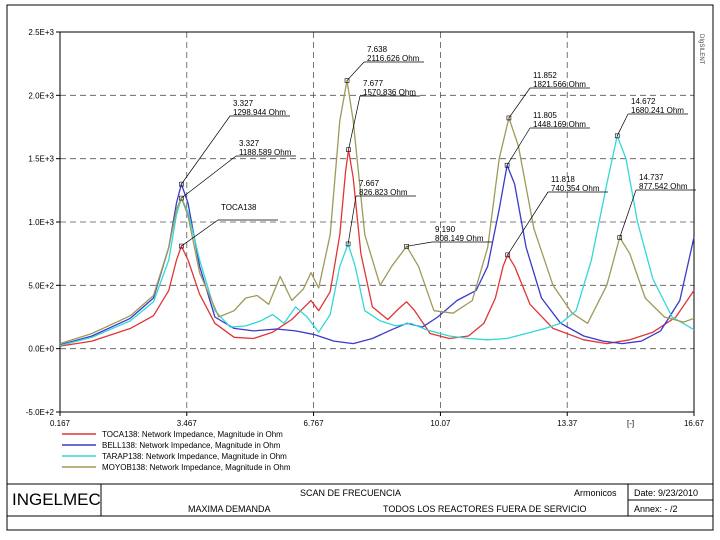  What do you see at coordinates (377, 420) in the screenshot?
I see `x-axis: 0.167 3.467 6.767 10.07 13.37 16.67` at bounding box center [377, 420].